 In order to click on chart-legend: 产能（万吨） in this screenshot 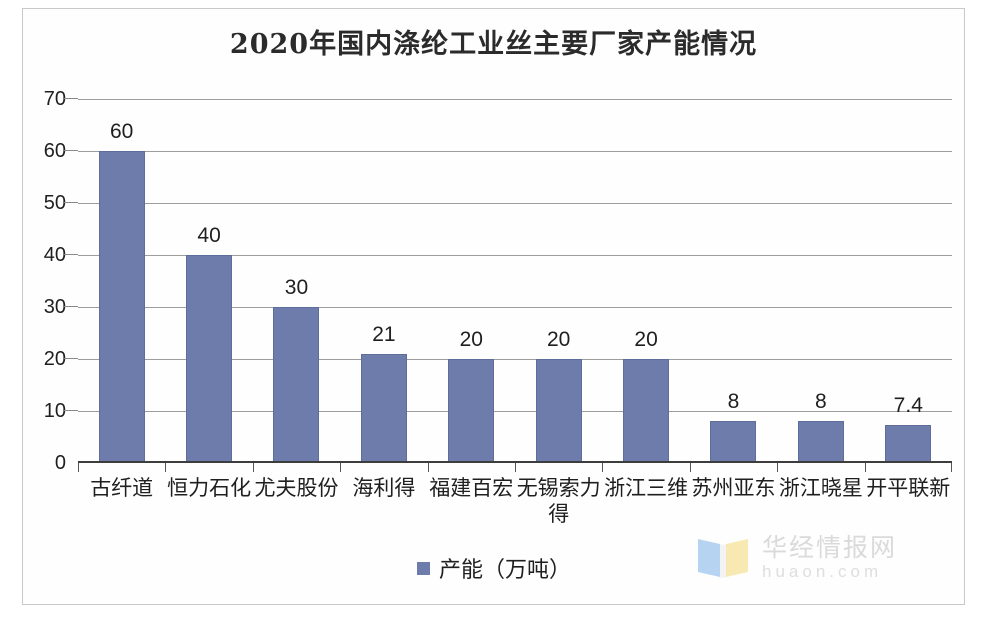, I will do `click(494, 568)`.